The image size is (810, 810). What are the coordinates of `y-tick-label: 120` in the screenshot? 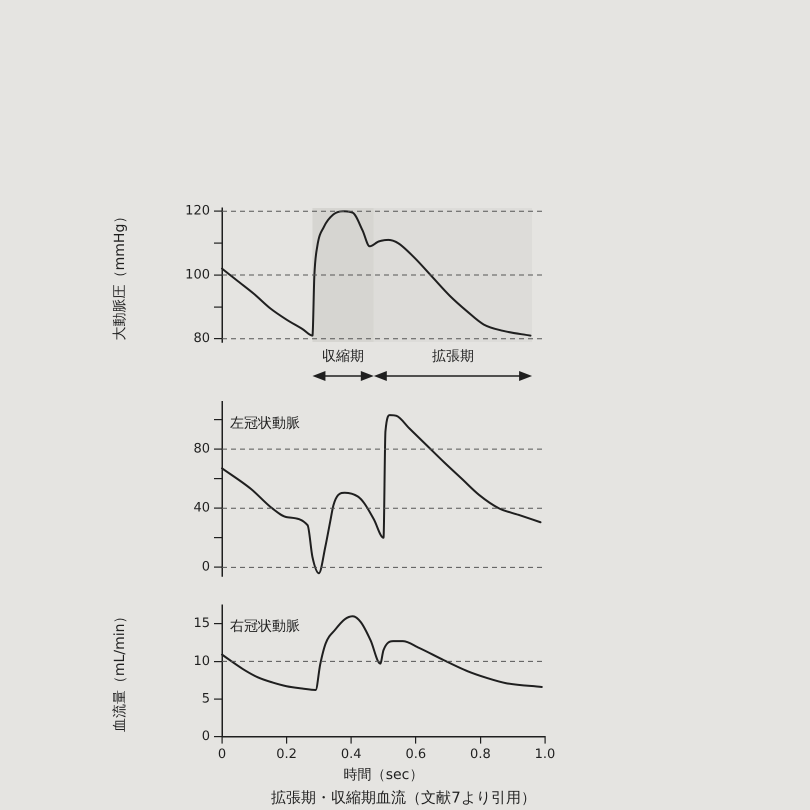 It's located at (197, 211).